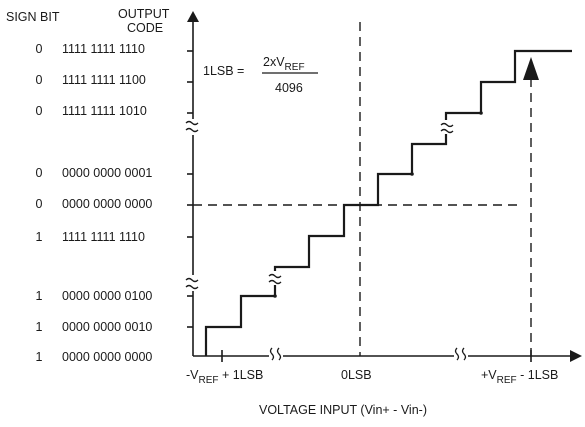 The height and width of the screenshot is (427, 585). I want to click on output-code-value: 1111 1111 1100, so click(104, 80).